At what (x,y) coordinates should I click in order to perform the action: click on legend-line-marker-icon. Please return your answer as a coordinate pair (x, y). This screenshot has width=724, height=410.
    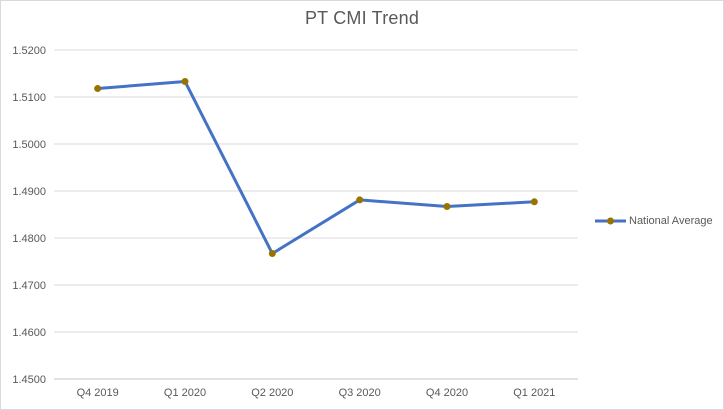
    Looking at the image, I should click on (610, 221).